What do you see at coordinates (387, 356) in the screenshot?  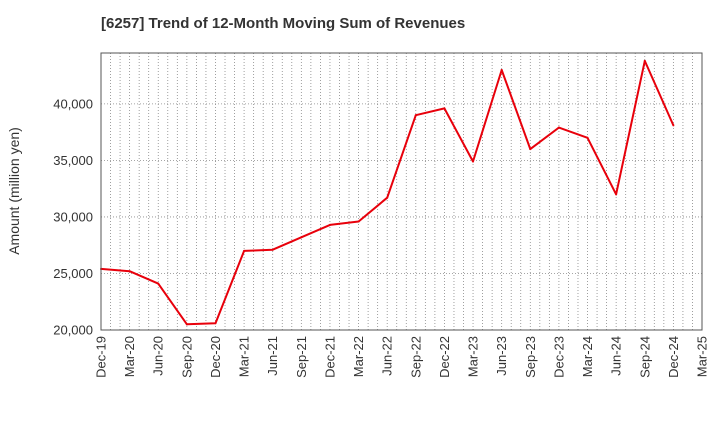 I see `x-tick-label: Jun-22` at bounding box center [387, 356].